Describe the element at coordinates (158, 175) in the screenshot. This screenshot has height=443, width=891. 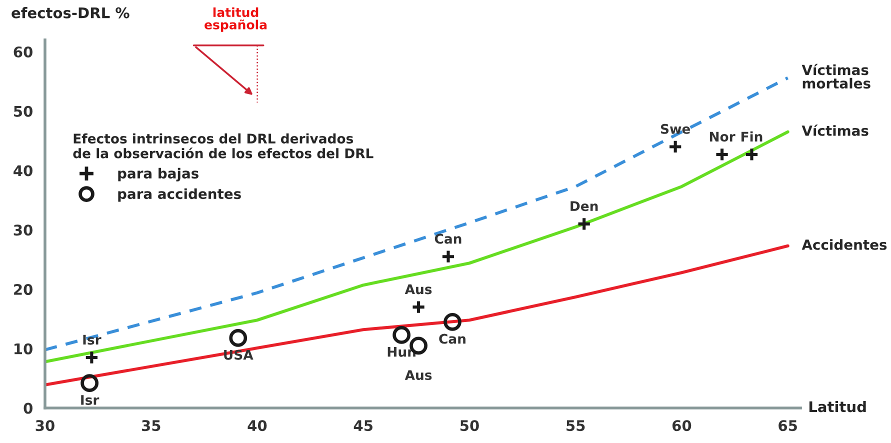
I see `legend-label: para bajas` at that location.